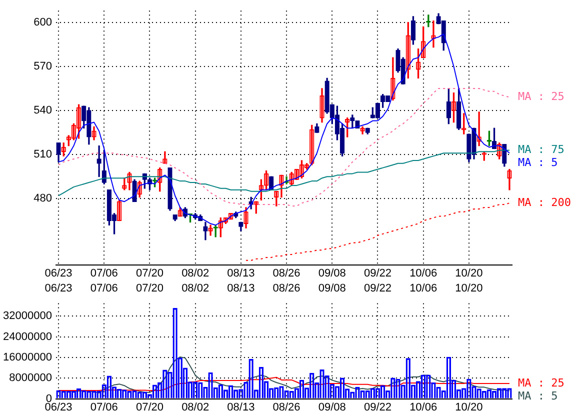 Image resolution: width=580 pixels, height=418 pixels. What do you see at coordinates (43, 110) in the screenshot?
I see `y-tick-label: 540` at bounding box center [43, 110].